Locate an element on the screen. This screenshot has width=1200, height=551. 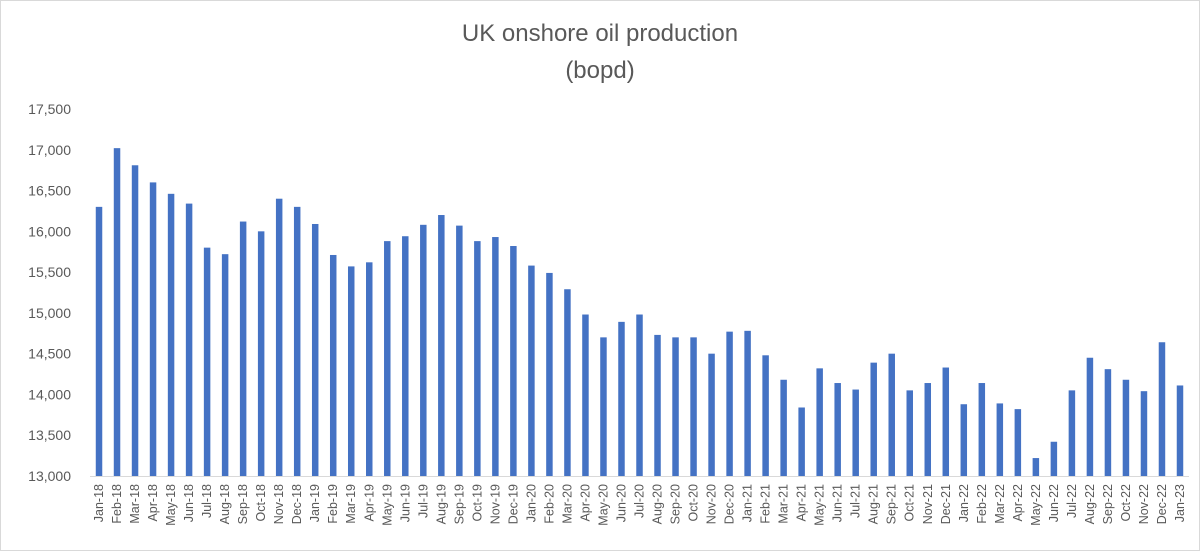
y-tick-label: 17,000 is located at coordinates (49, 150).